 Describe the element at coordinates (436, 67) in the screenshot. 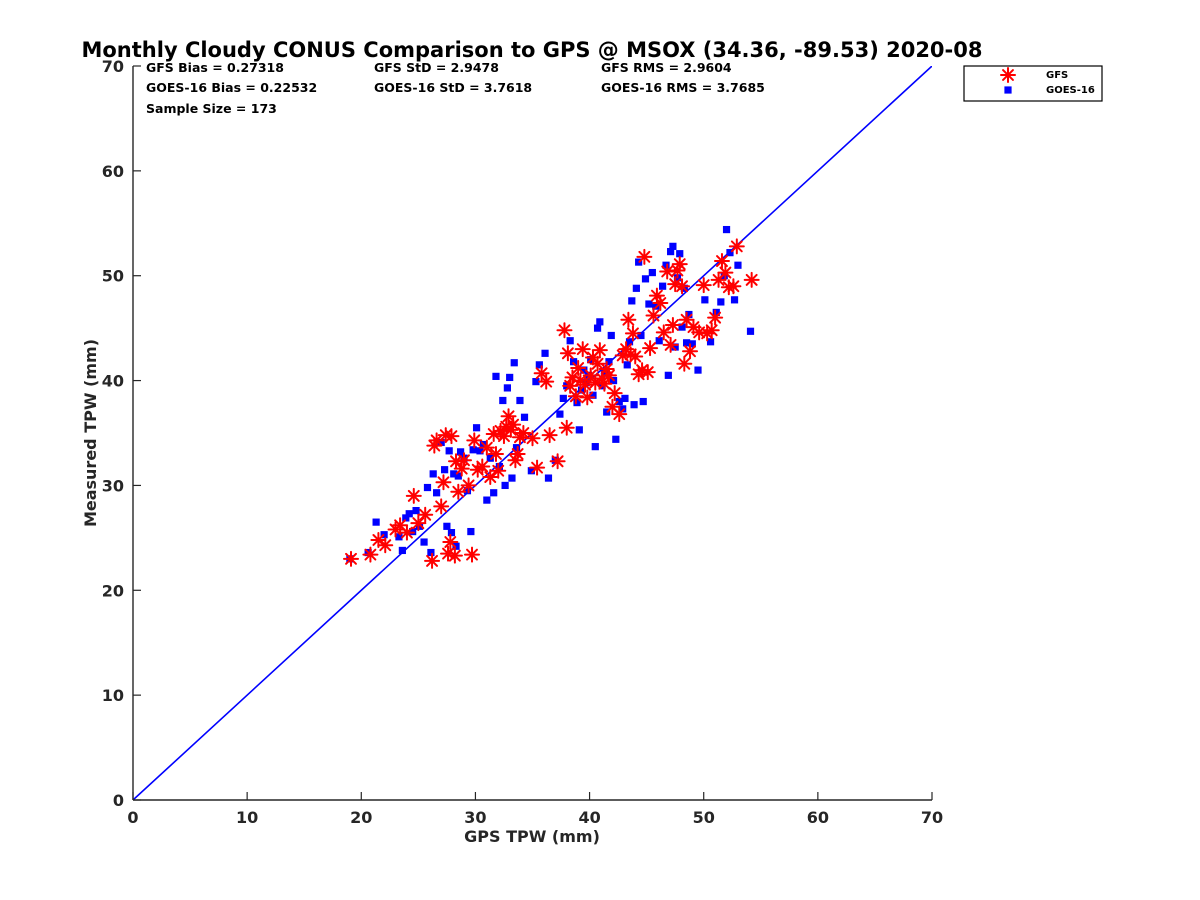

I see `gfs-std-text: GFS StD = 2.9478` at that location.